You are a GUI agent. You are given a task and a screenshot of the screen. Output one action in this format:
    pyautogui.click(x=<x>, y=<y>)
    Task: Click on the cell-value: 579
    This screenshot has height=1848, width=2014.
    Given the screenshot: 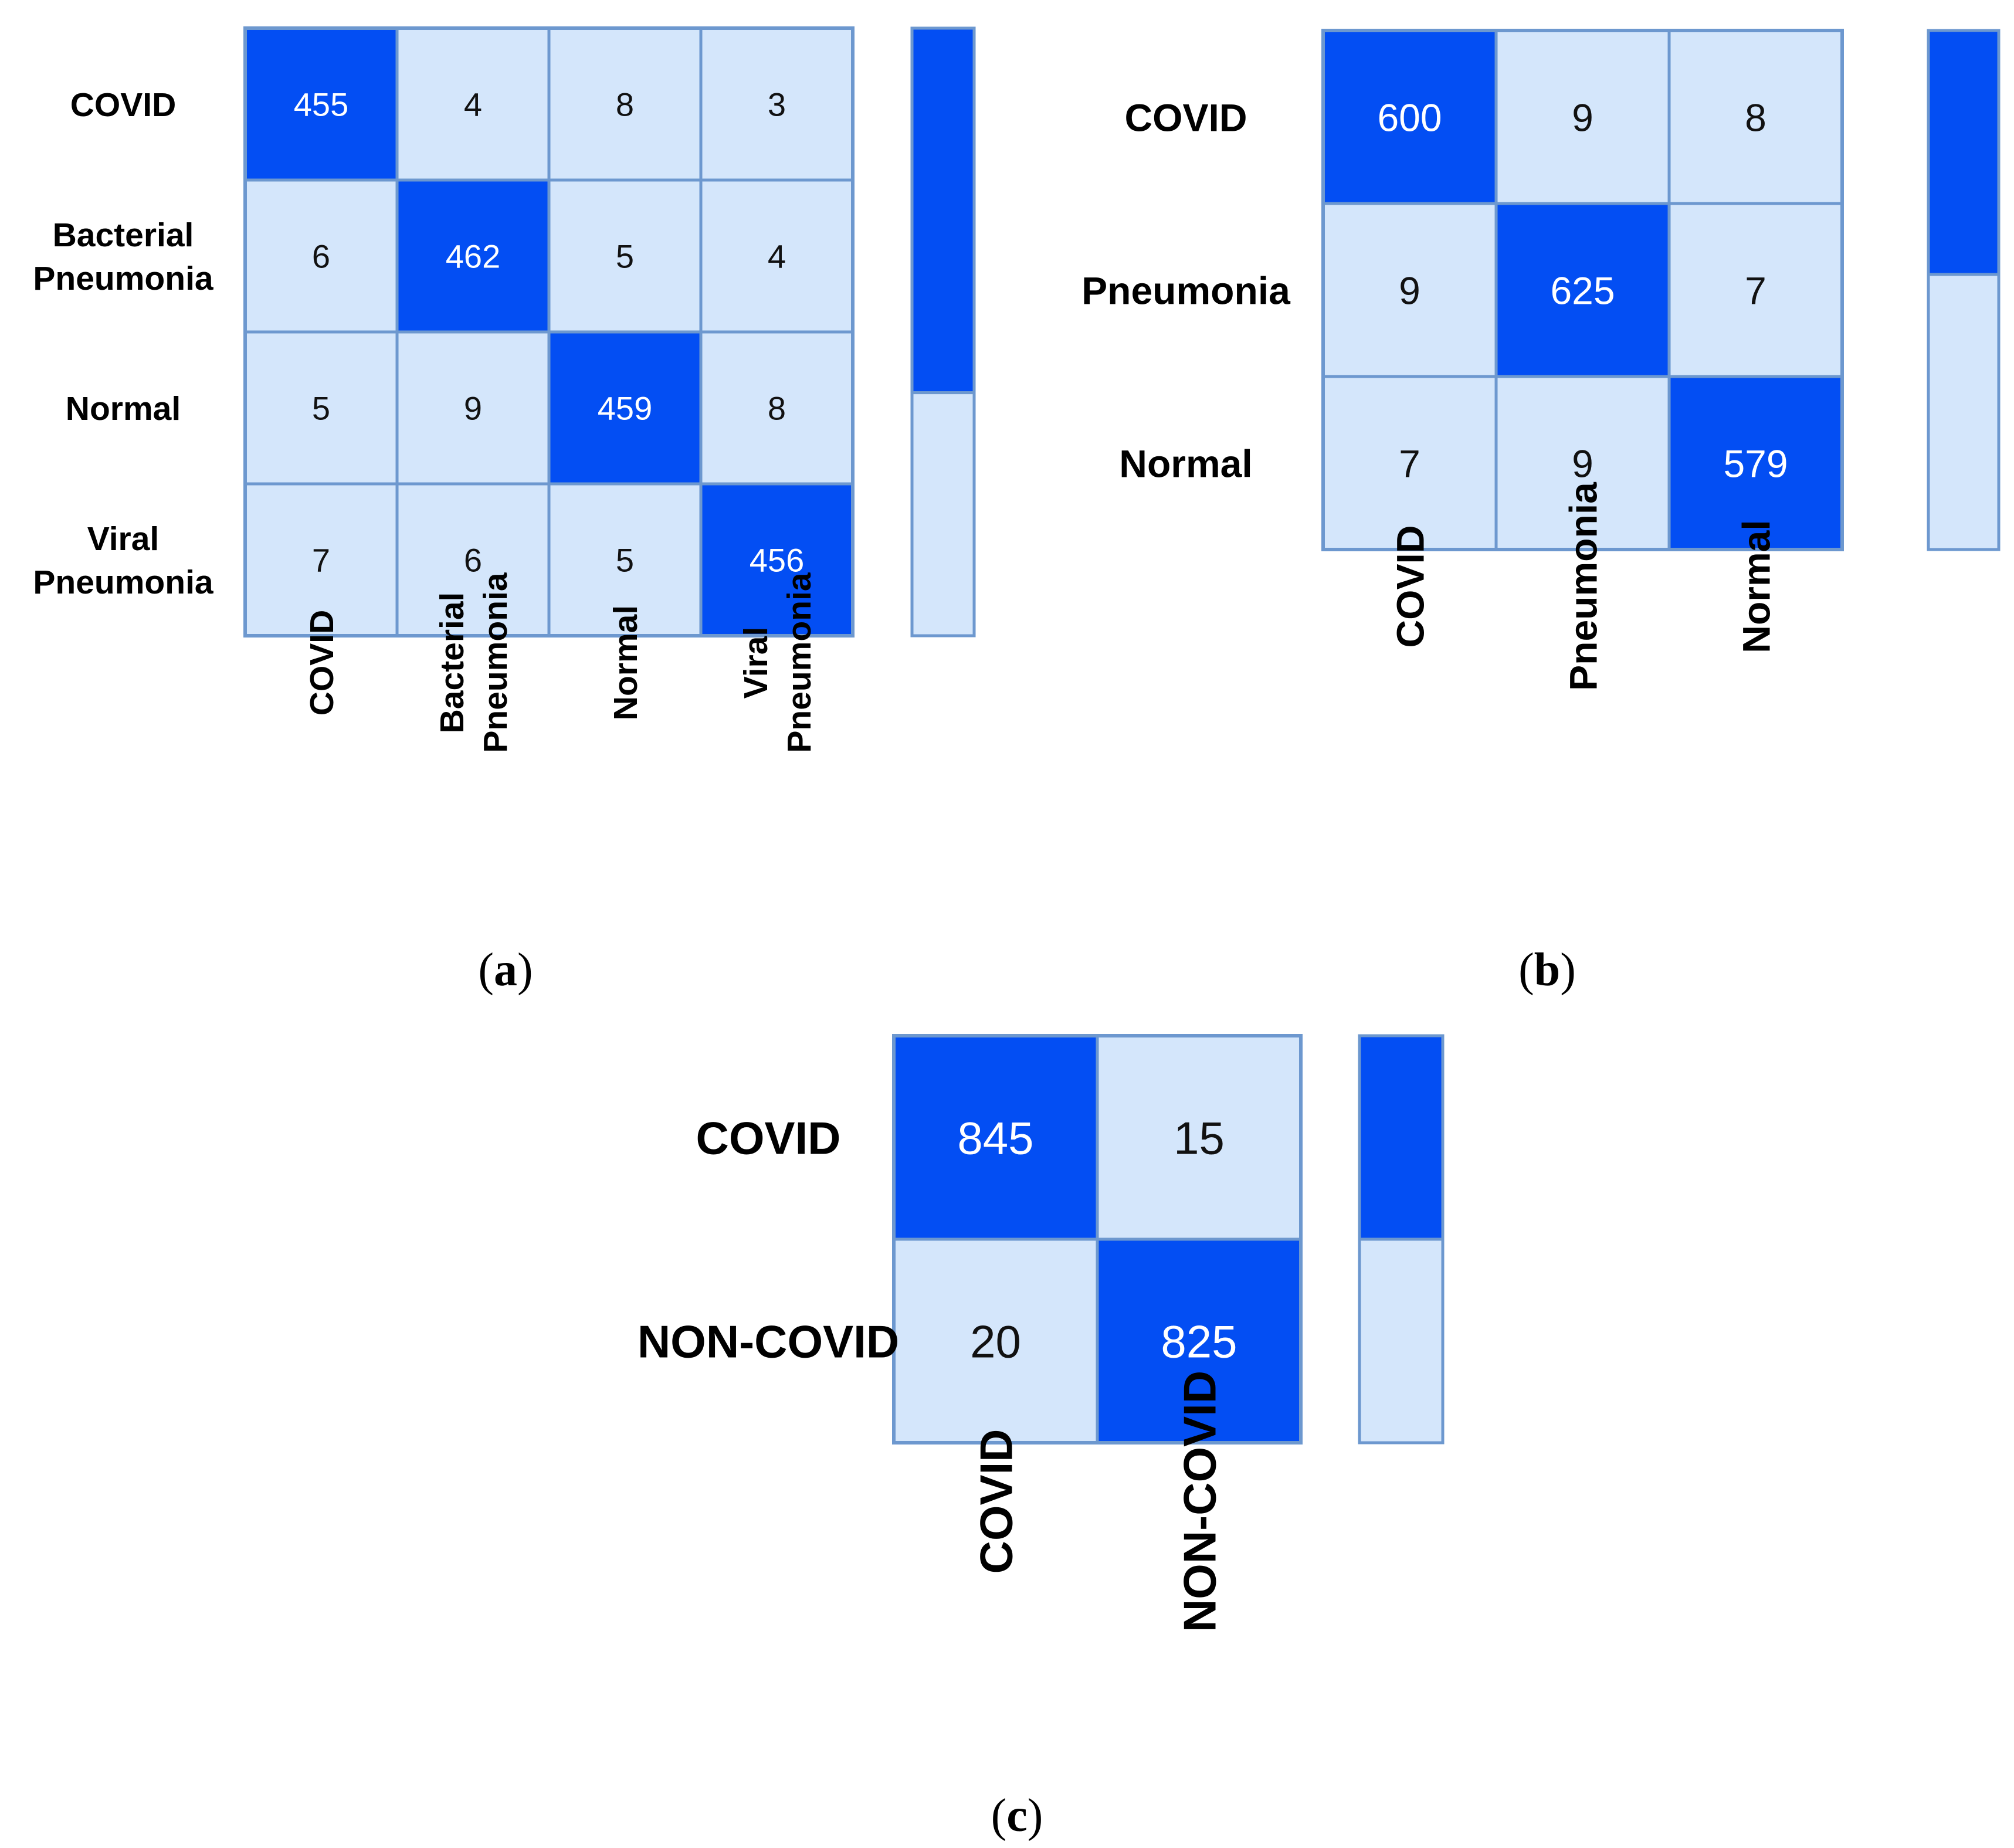 What is the action you would take?
    pyautogui.click(x=1755, y=463)
    